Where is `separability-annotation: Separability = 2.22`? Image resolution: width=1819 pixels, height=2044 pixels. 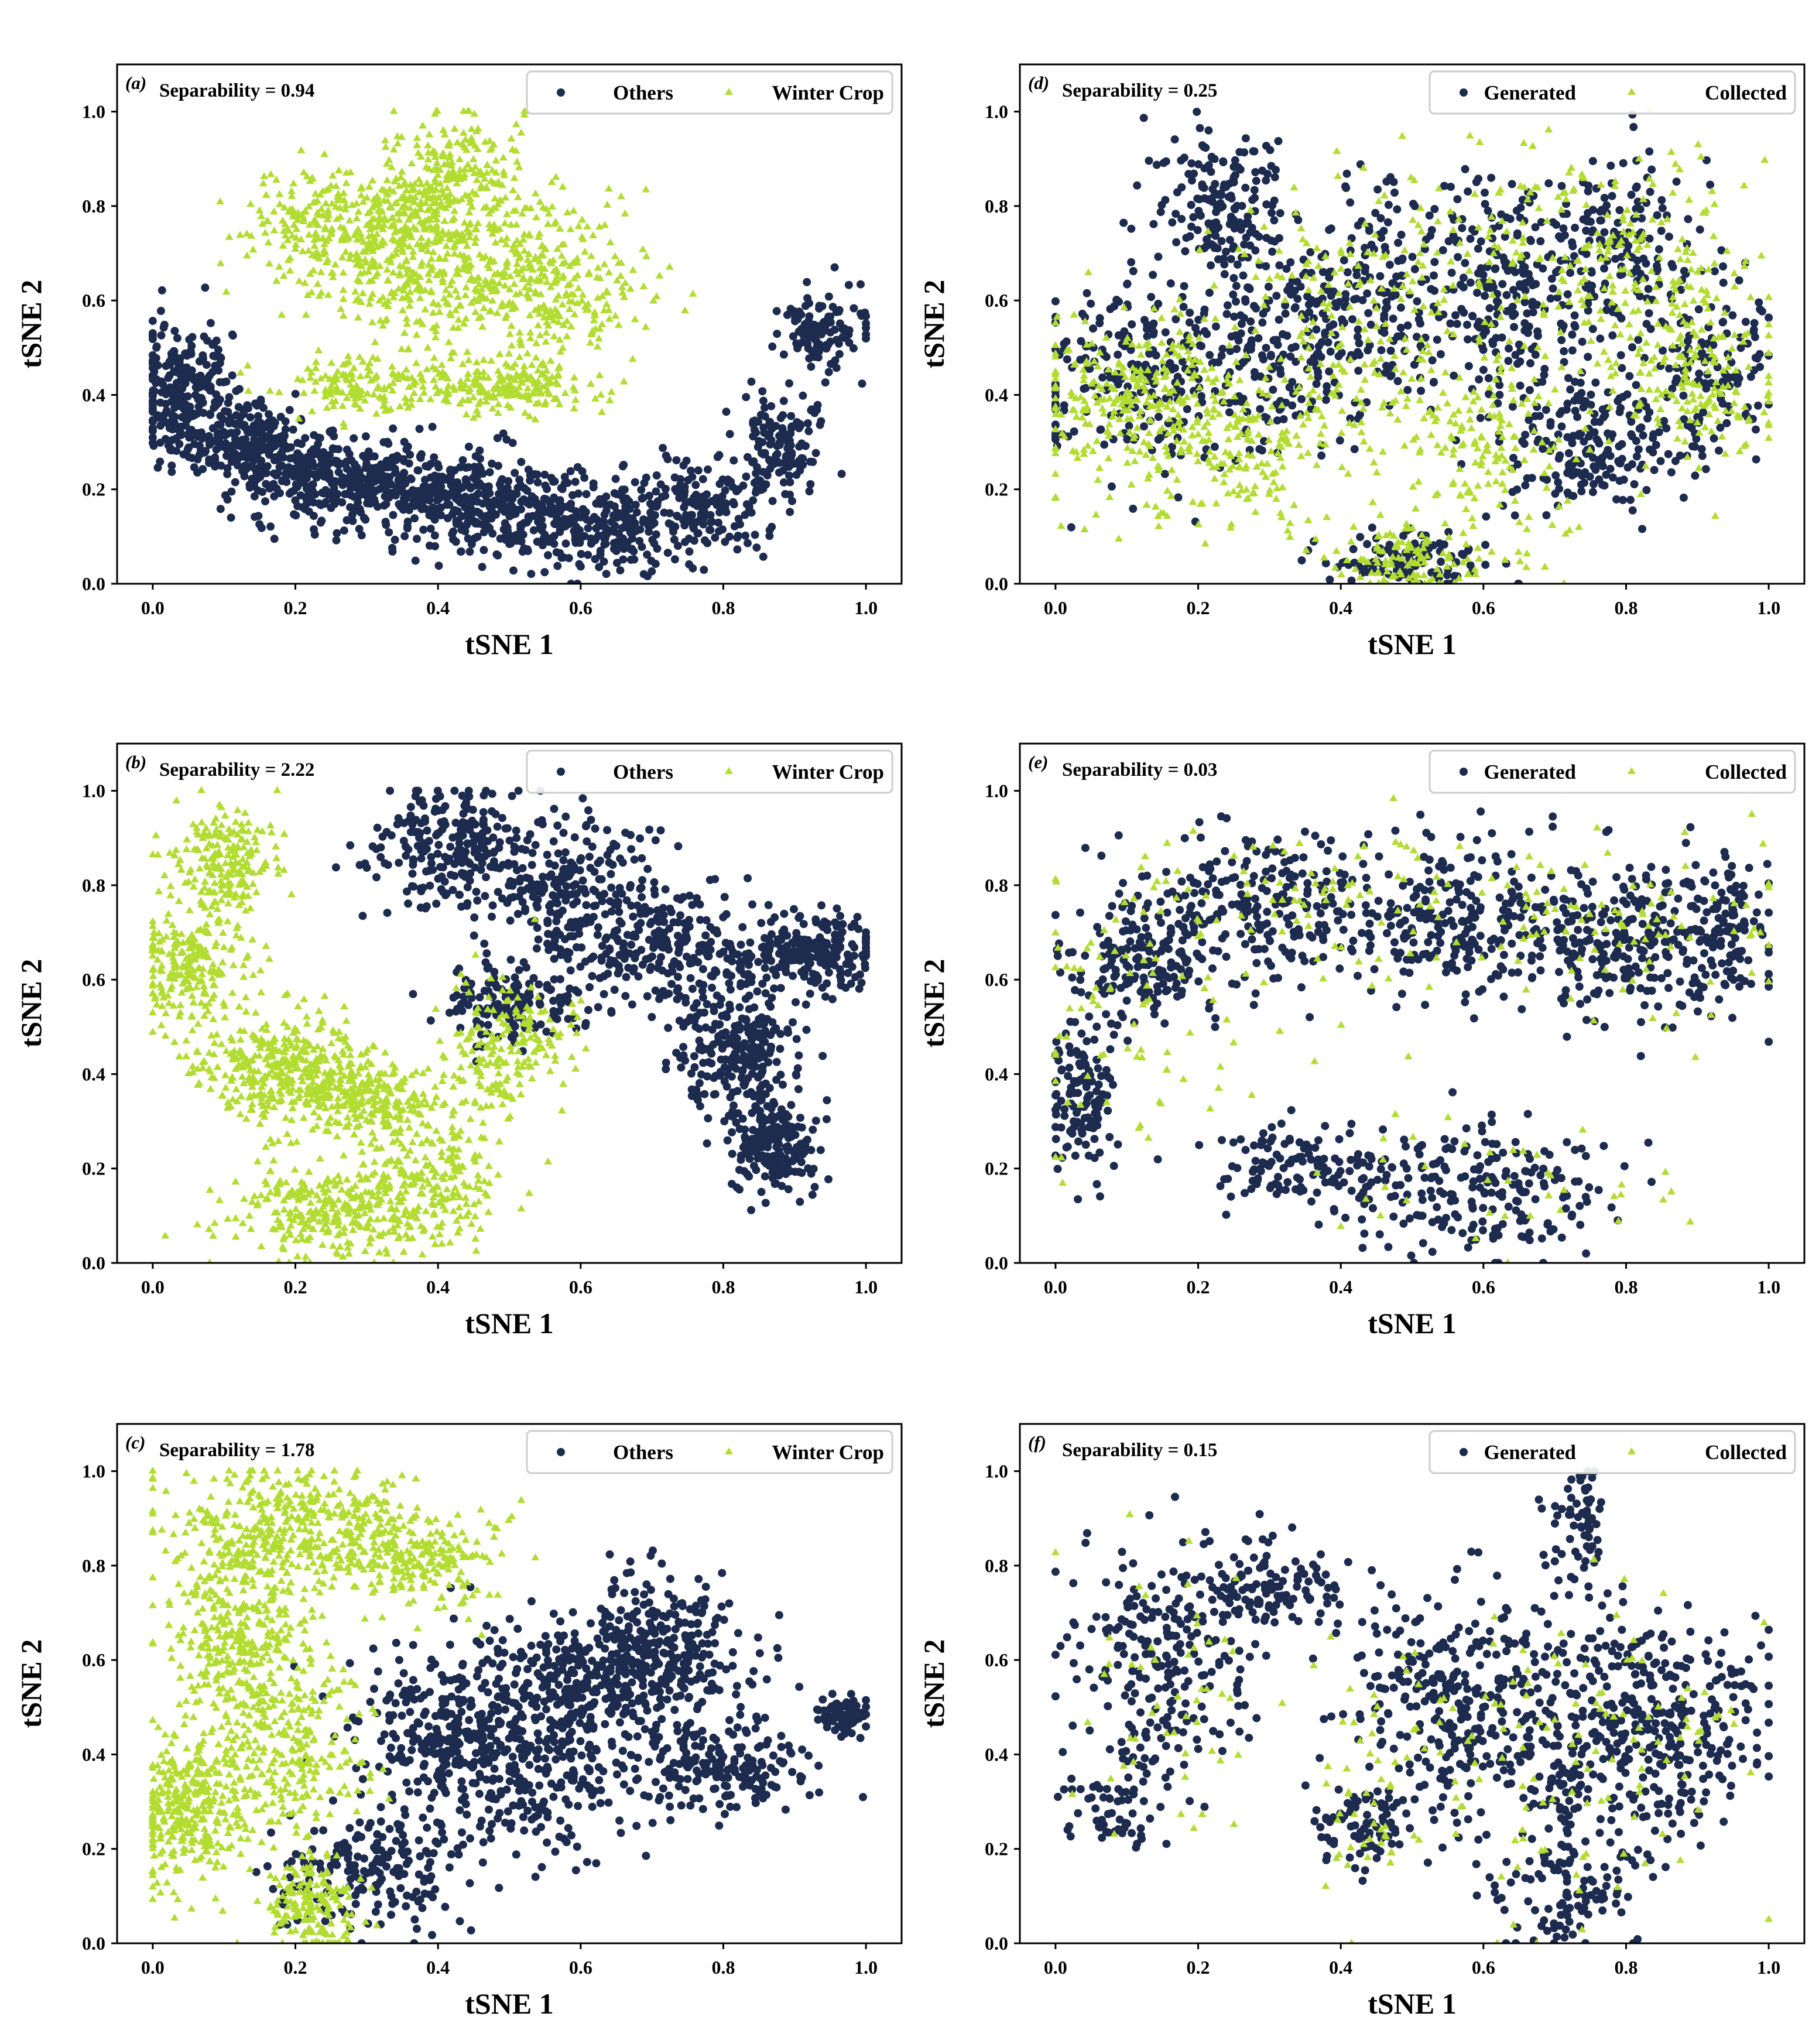 separability-annotation: Separability = 2.22 is located at coordinates (236, 770).